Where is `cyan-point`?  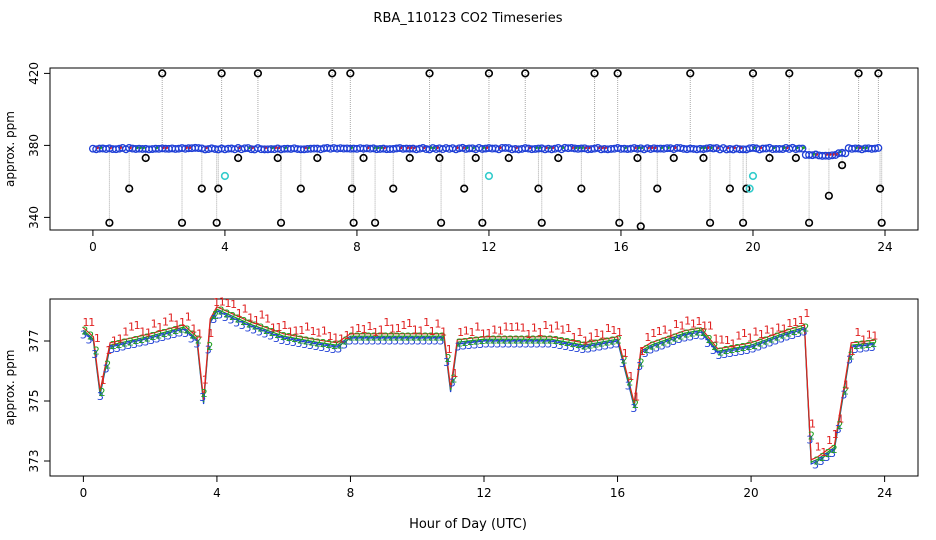 cyan-point is located at coordinates (489, 176).